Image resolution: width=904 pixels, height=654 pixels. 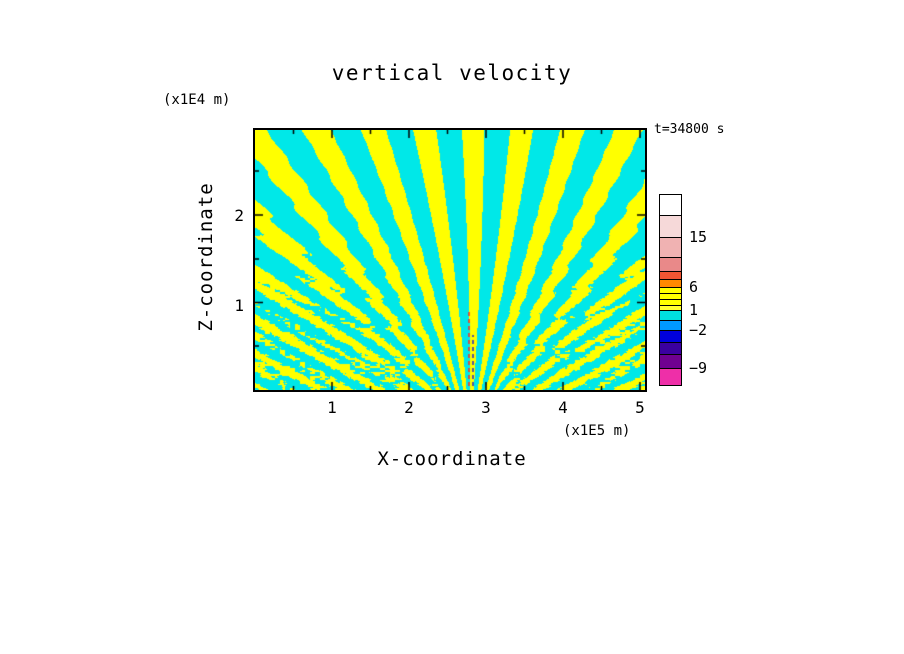 I want to click on time-annotation: t=34800 s, so click(x=689, y=129).